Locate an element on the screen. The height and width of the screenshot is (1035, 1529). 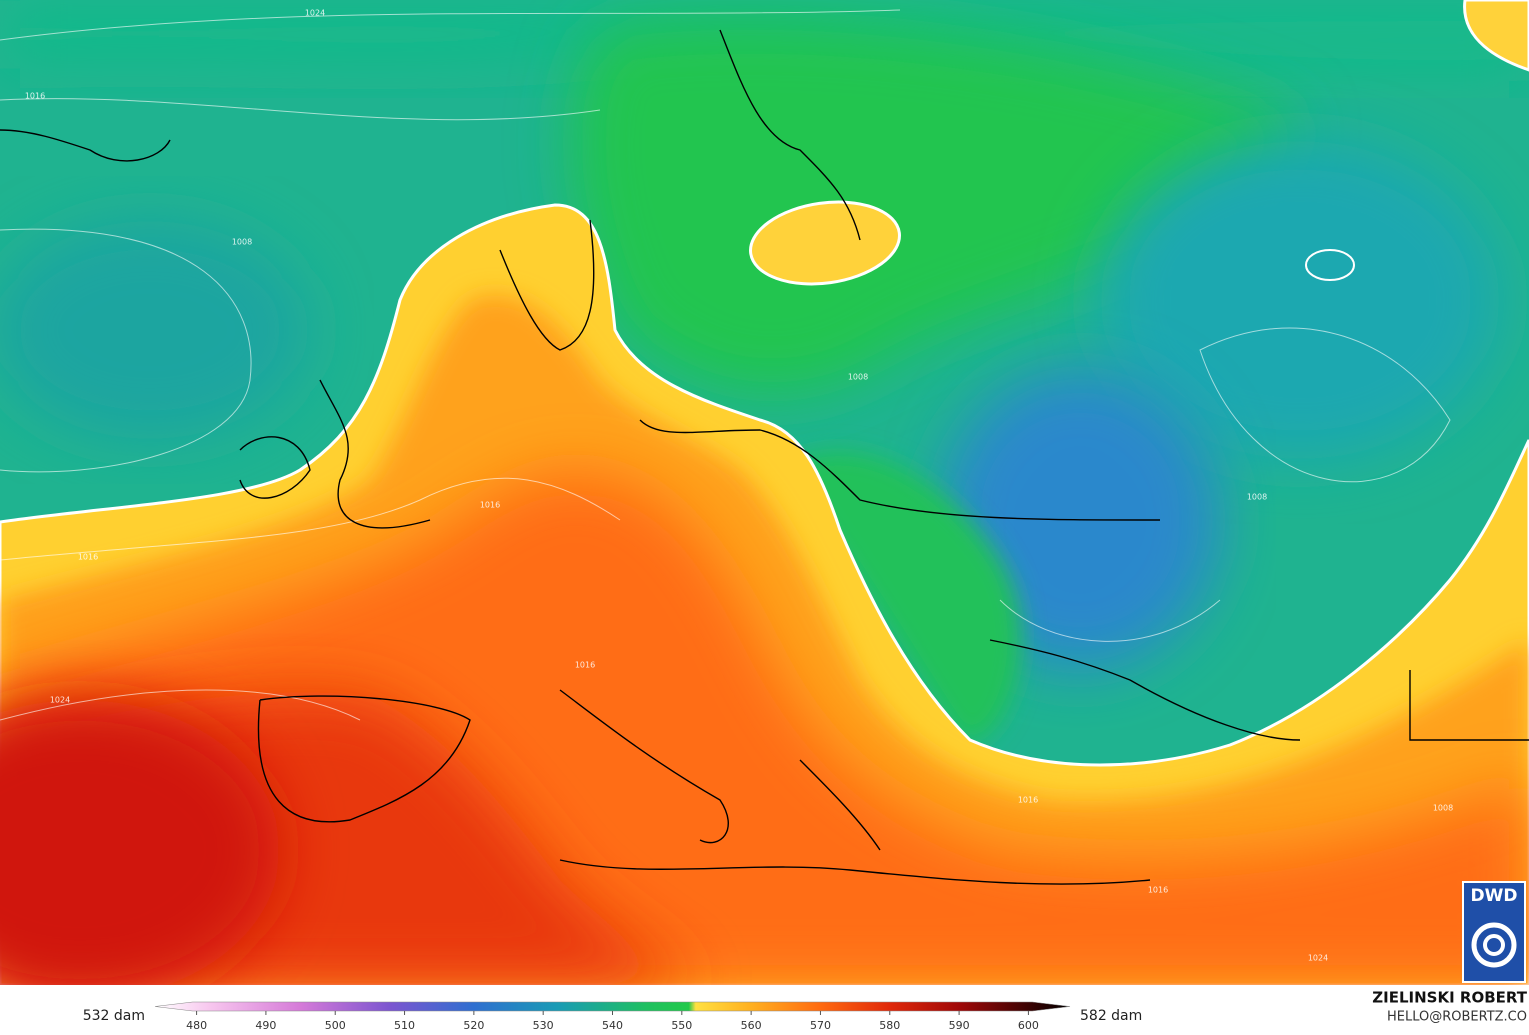
colorbar-max-label: 582 dam is located at coordinates (1111, 1016).